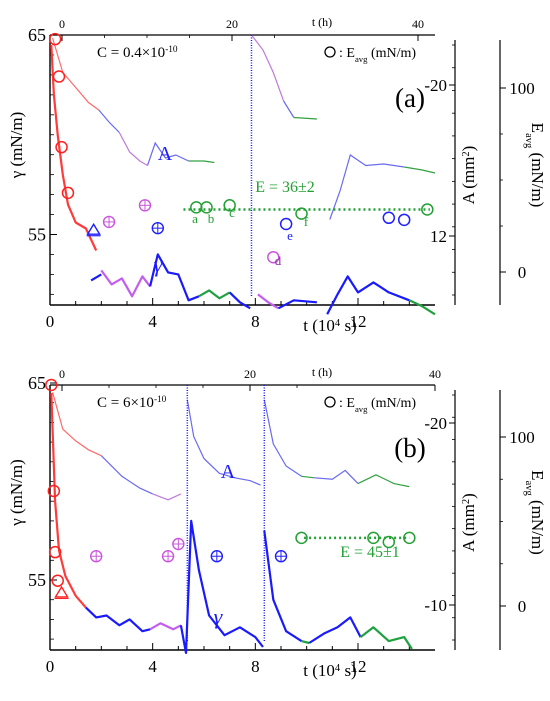  Describe the element at coordinates (211, 218) in the screenshot. I see `point-letter: b` at that location.